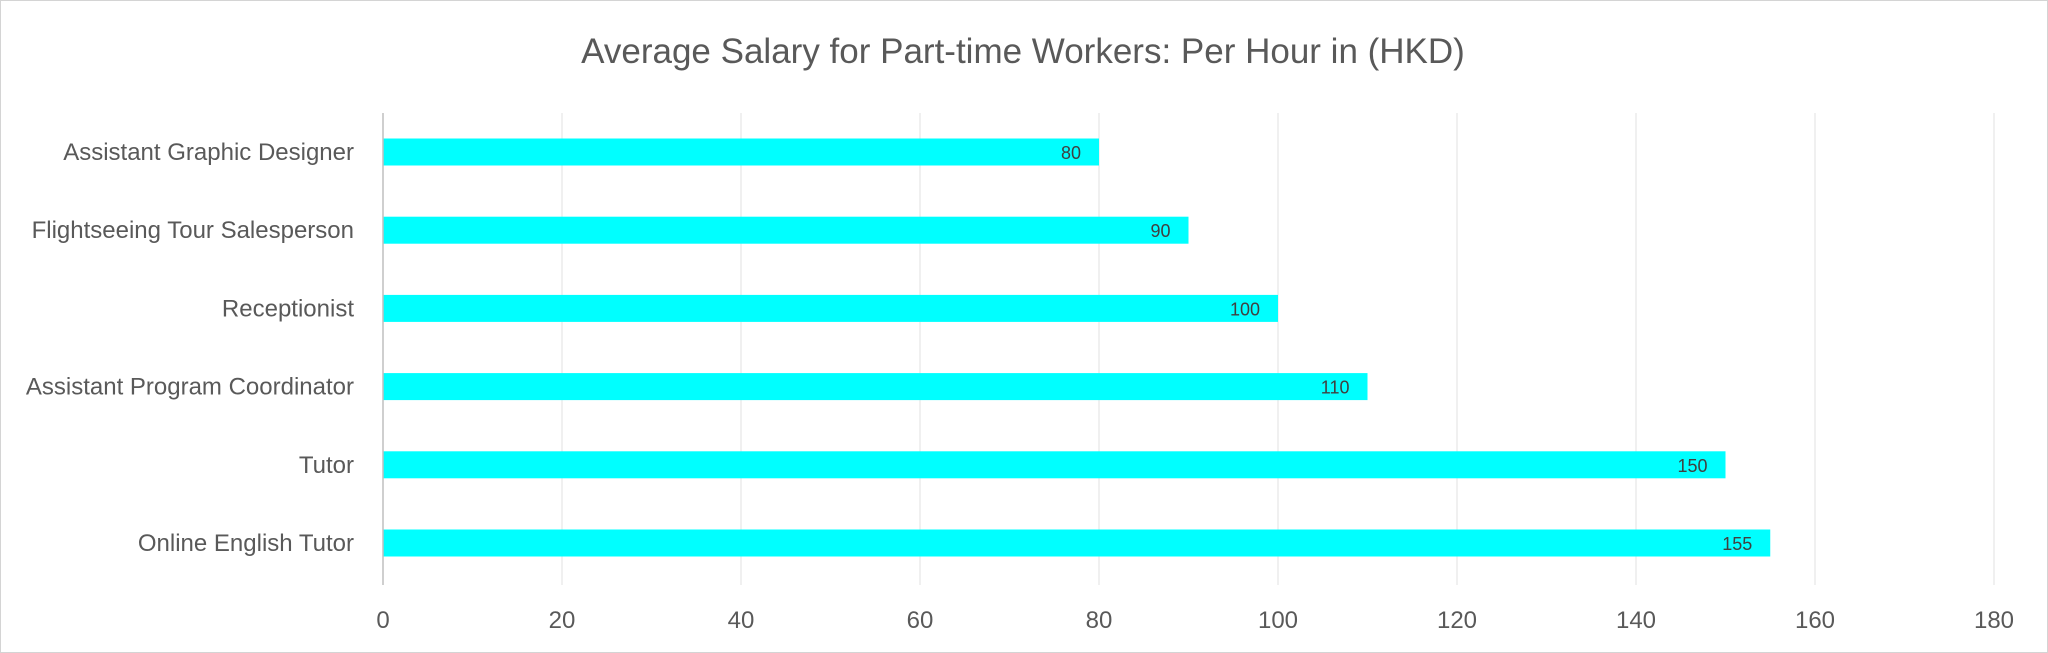 The image size is (2048, 653). What do you see at coordinates (1994, 620) in the screenshot?
I see `x-tick-label-180: 180` at bounding box center [1994, 620].